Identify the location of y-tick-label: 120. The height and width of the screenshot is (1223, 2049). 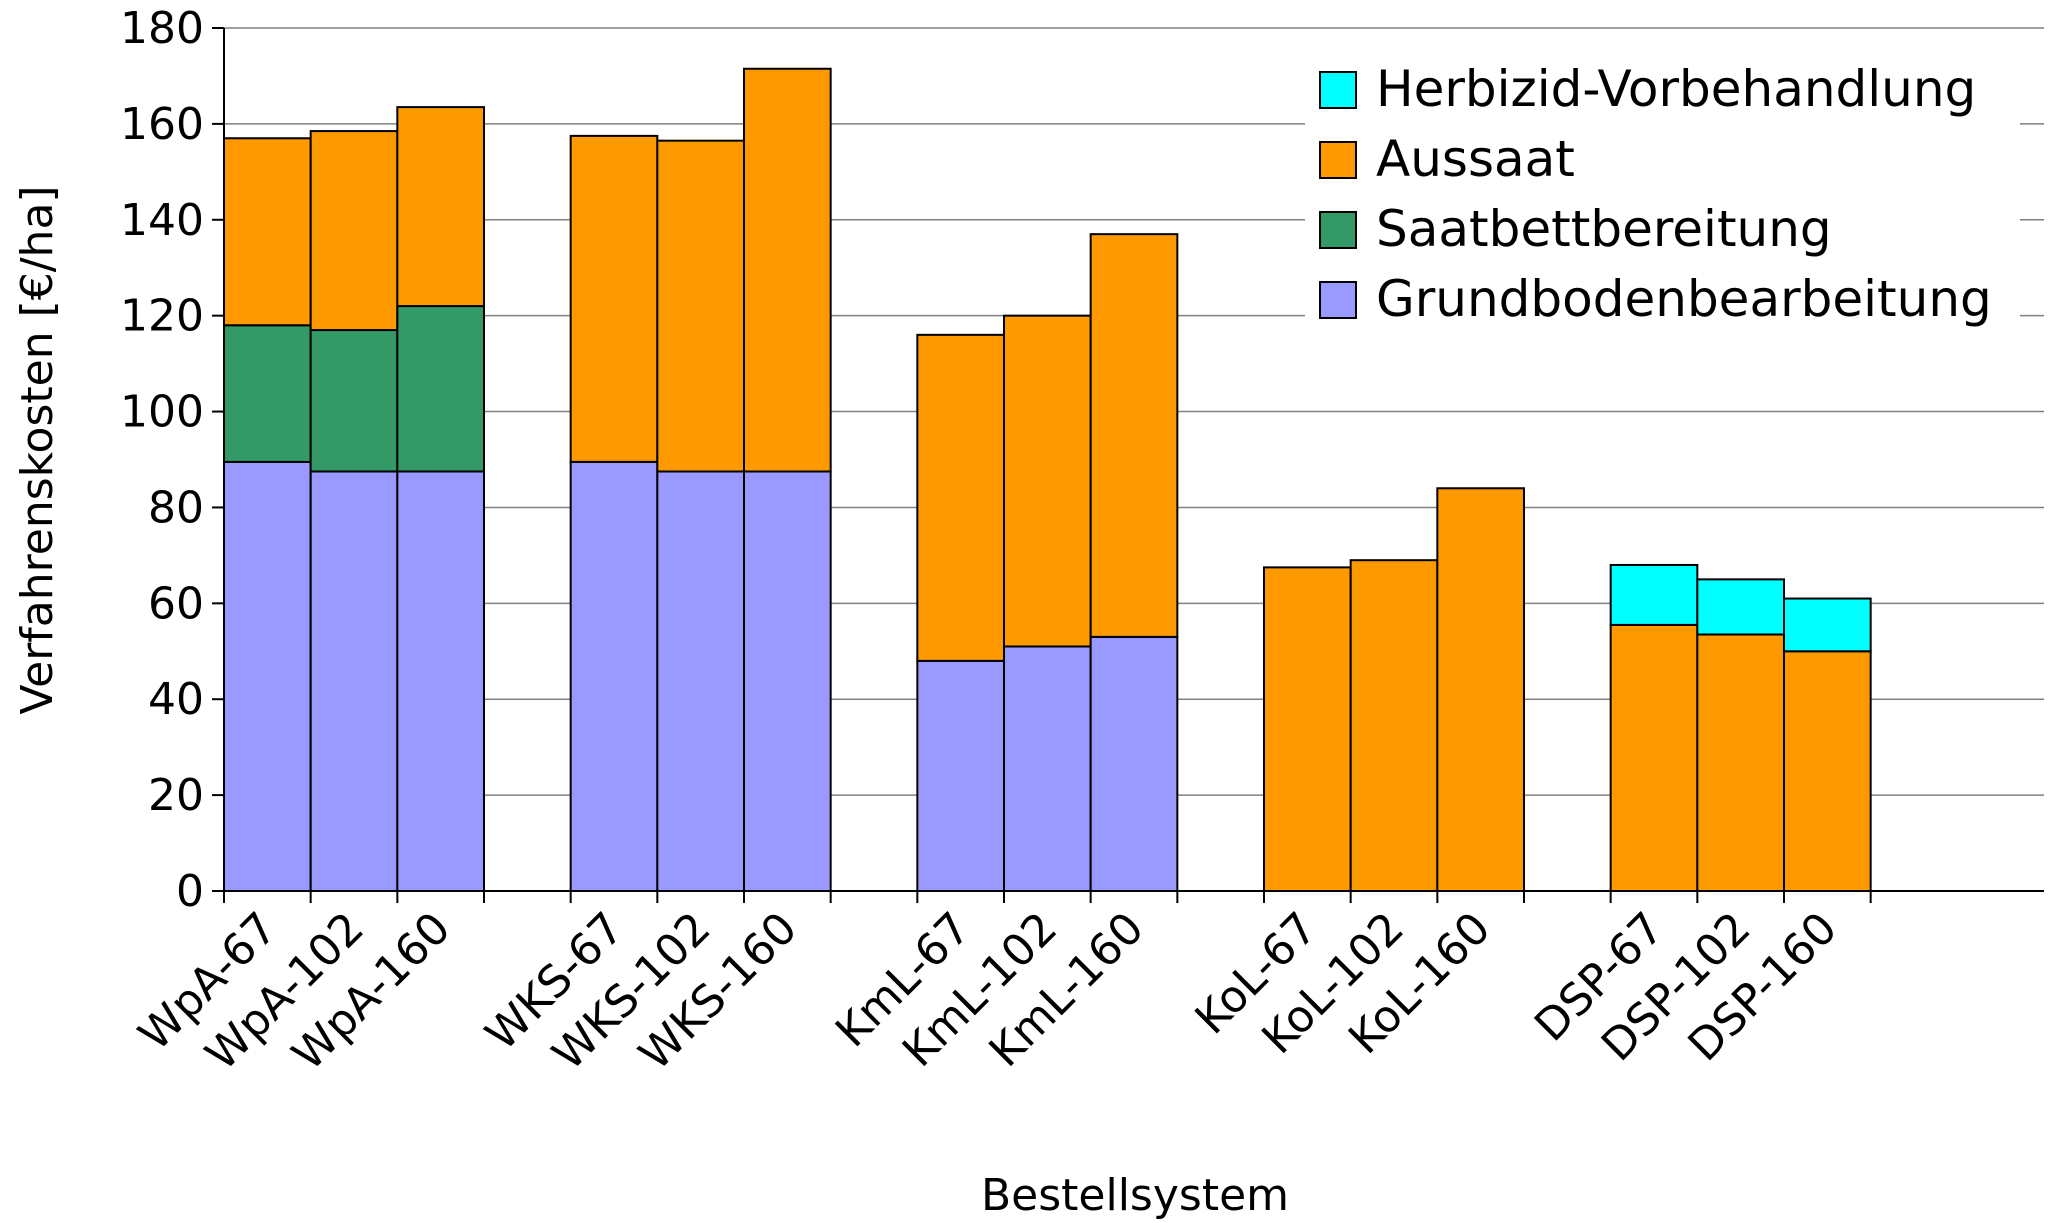
(162, 316).